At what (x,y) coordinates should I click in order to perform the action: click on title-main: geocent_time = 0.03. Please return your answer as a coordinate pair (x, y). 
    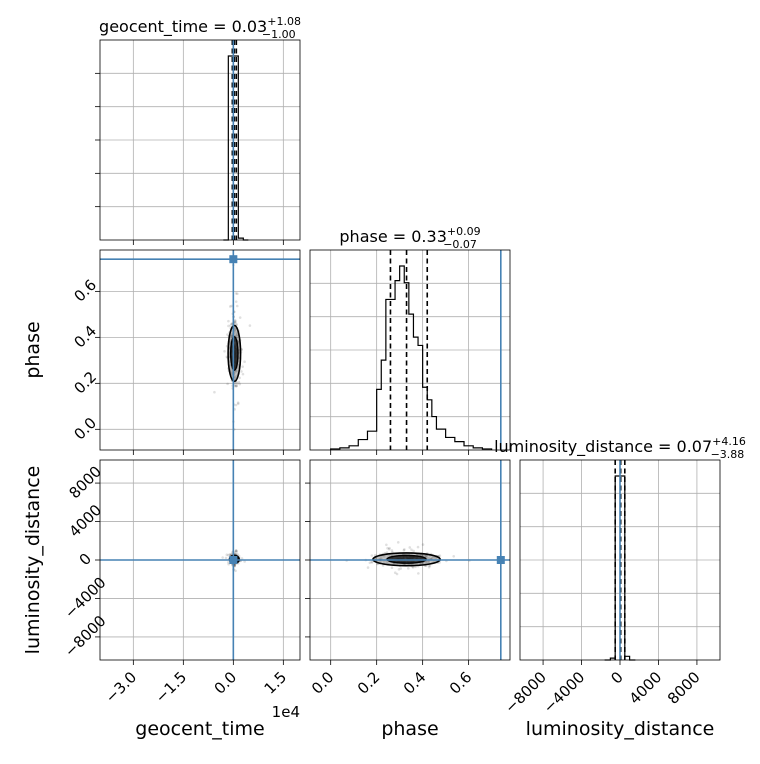
    Looking at the image, I should click on (183, 27).